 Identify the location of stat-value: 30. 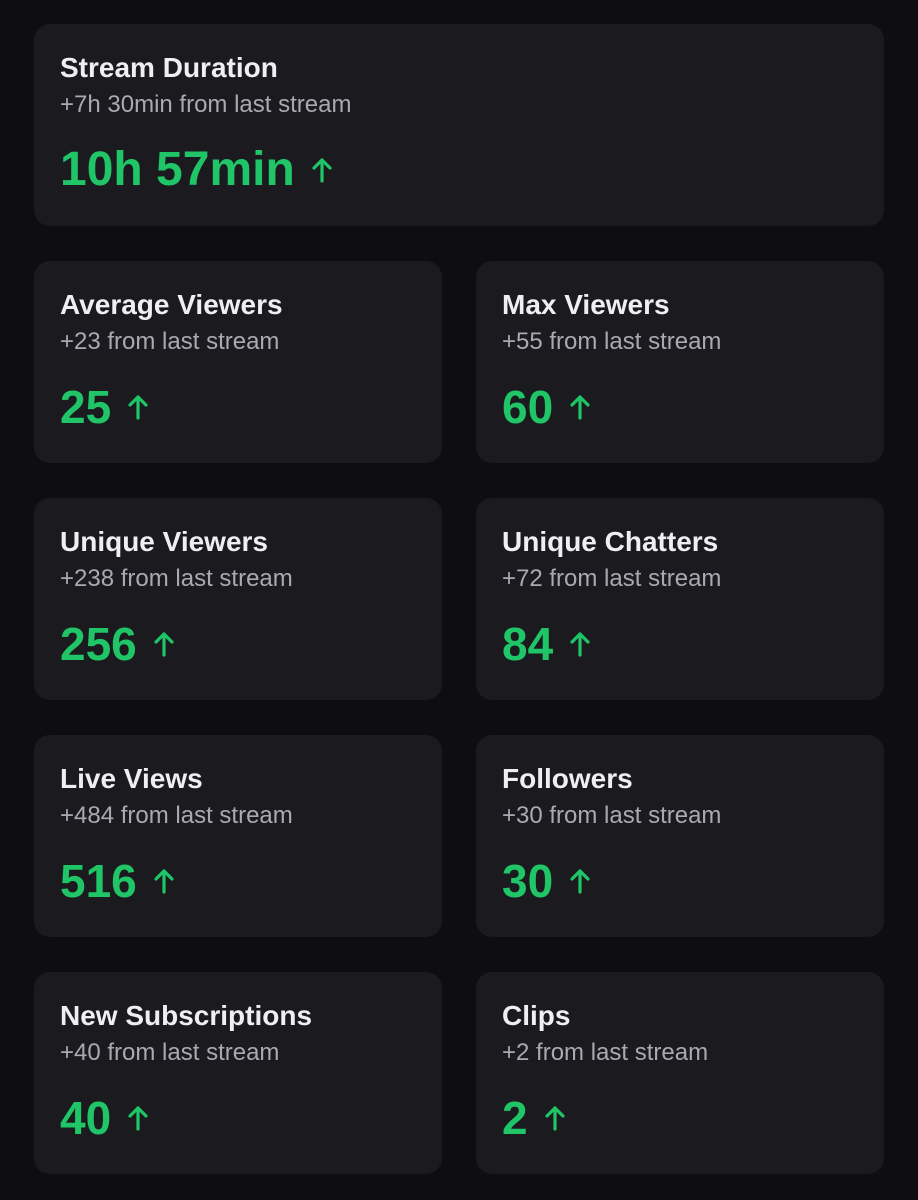
(528, 881).